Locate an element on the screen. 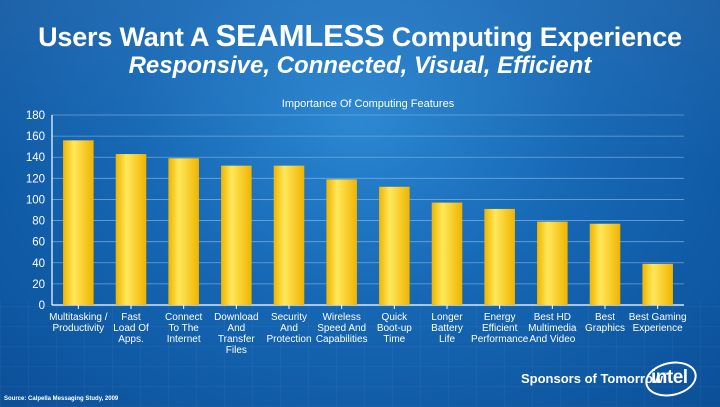  x-tick-label-line: Download is located at coordinates (236, 317).